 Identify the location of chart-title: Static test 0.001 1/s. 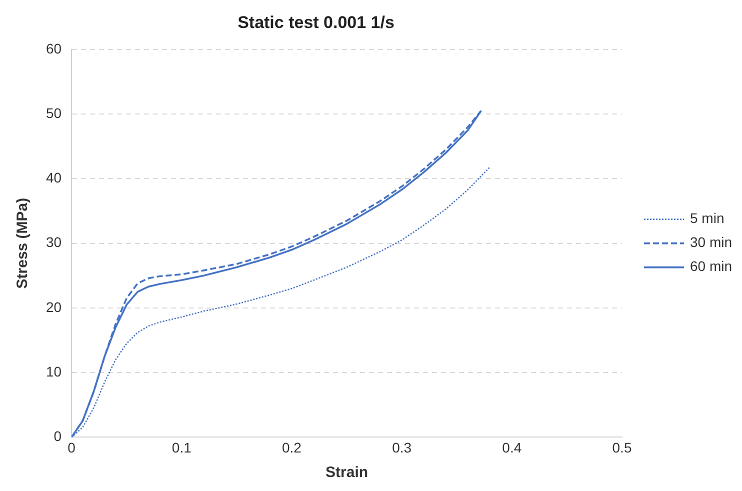
(316, 22).